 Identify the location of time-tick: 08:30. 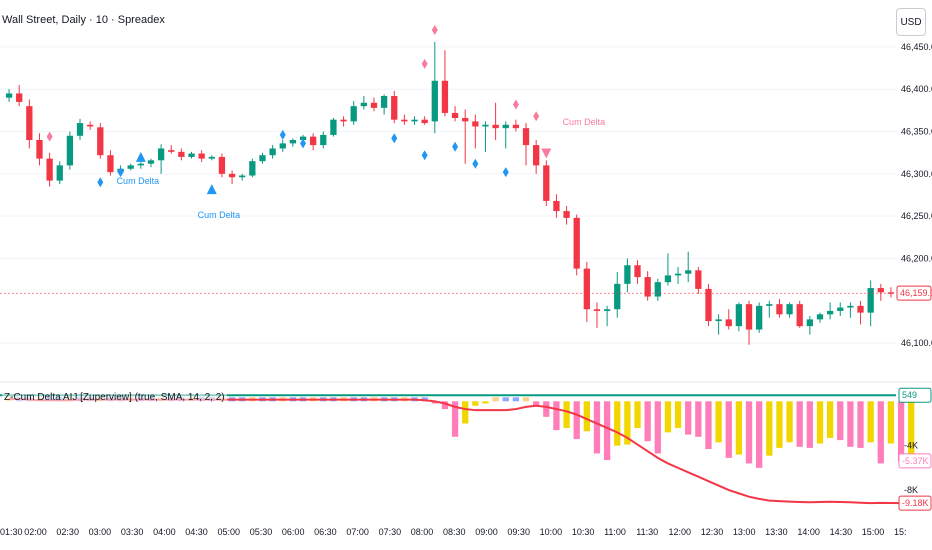
(454, 532).